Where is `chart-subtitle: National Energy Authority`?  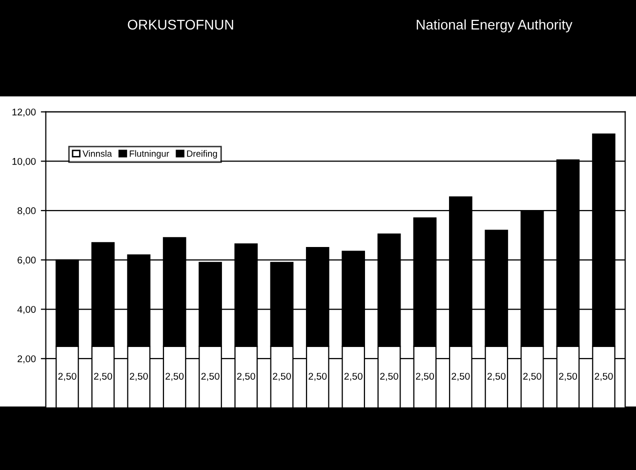
chart-subtitle: National Energy Authority is located at coordinates (494, 25).